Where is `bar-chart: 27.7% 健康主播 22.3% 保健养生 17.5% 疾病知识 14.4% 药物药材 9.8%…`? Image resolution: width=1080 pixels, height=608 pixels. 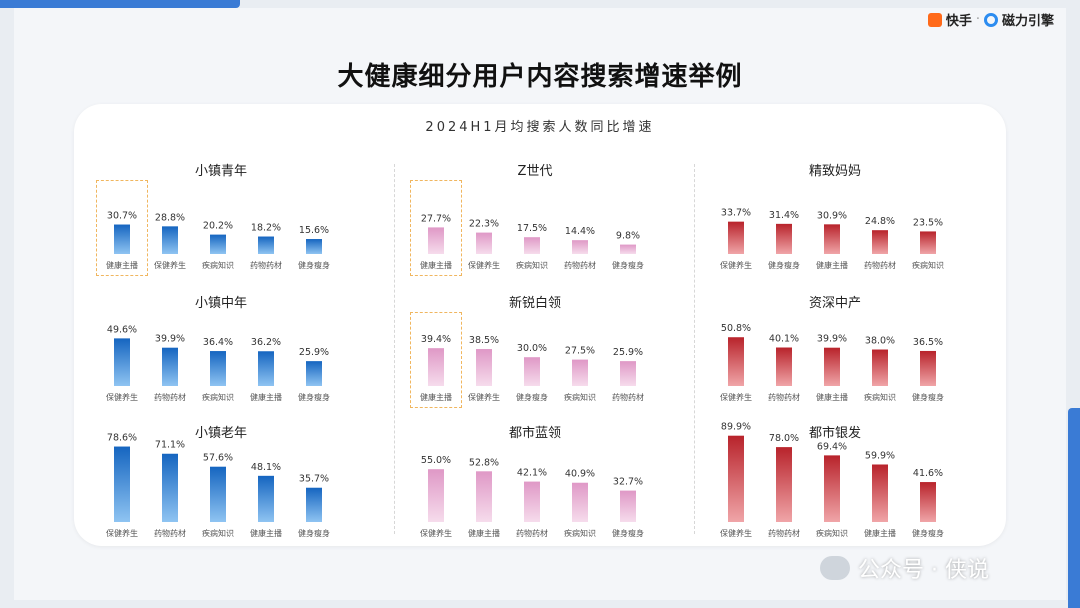
bar-chart: 27.7% 健康主播 22.3% 保健养生 17.5% 疾病知识 14.4% 药物药材 9.8%… is located at coordinates (532, 241).